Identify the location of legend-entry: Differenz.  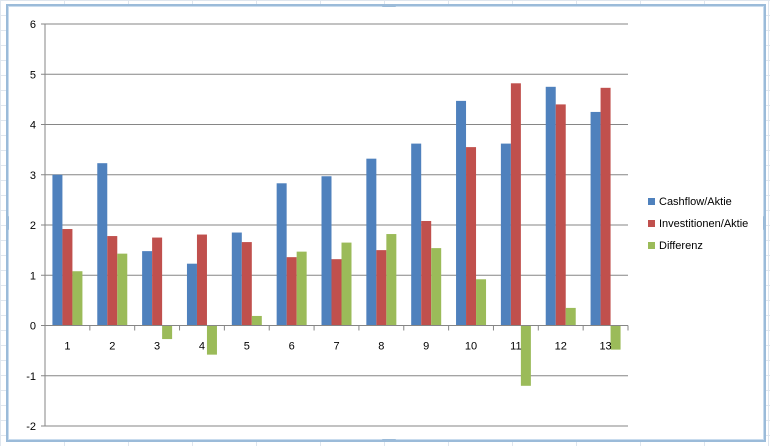
(681, 246).